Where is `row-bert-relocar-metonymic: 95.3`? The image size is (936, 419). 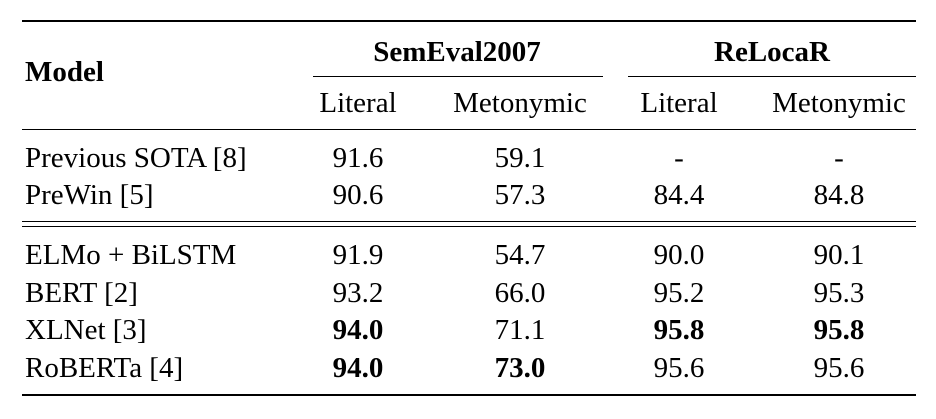
row-bert-relocar-metonymic: 95.3 is located at coordinates (839, 293).